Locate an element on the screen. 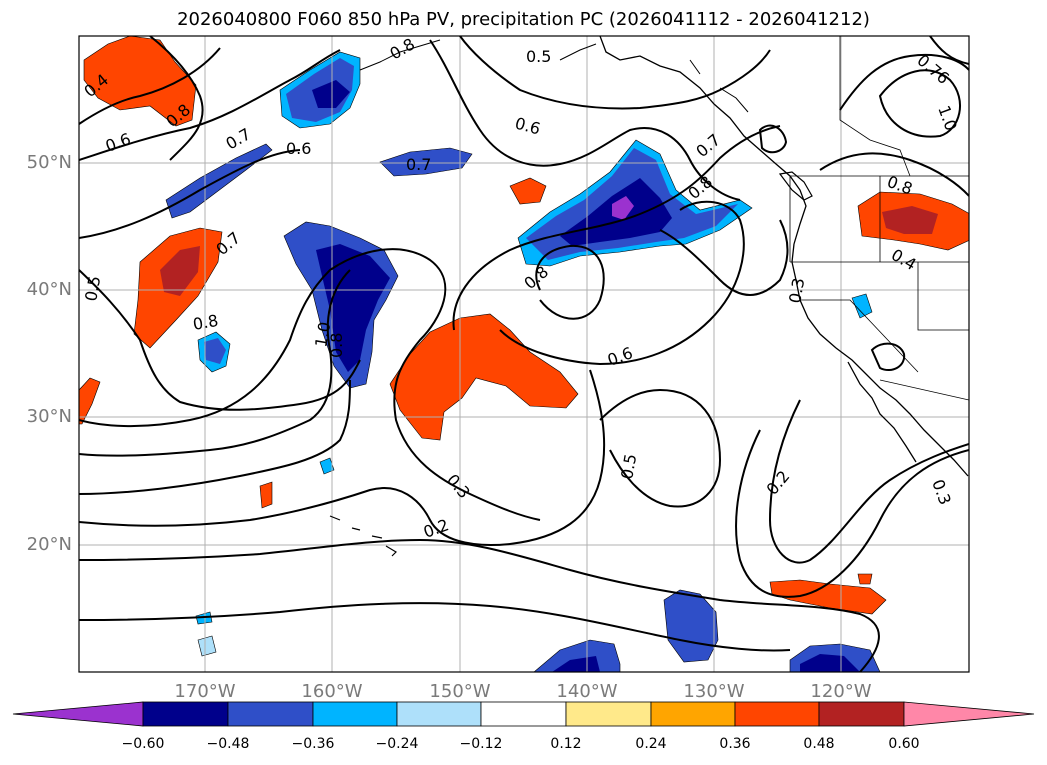 The height and width of the screenshot is (765, 1047). contour-label: 0.5 is located at coordinates (538, 56).